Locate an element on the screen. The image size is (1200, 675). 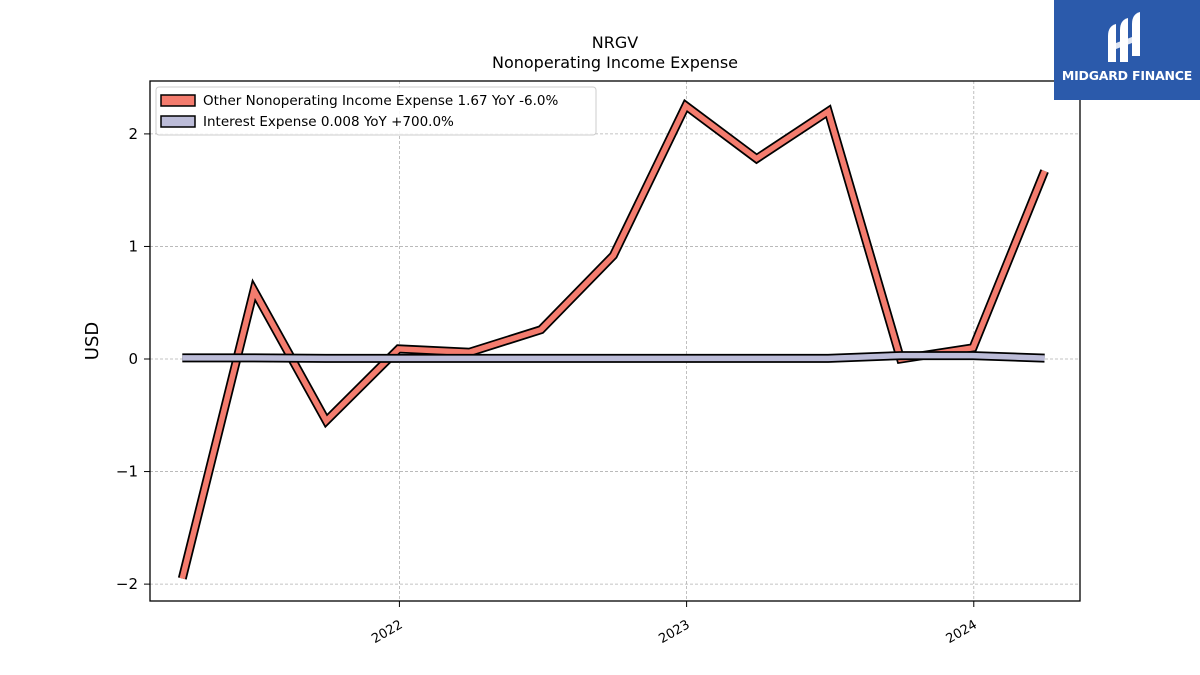
x-tick-label: 2022 is located at coordinates (387, 632).